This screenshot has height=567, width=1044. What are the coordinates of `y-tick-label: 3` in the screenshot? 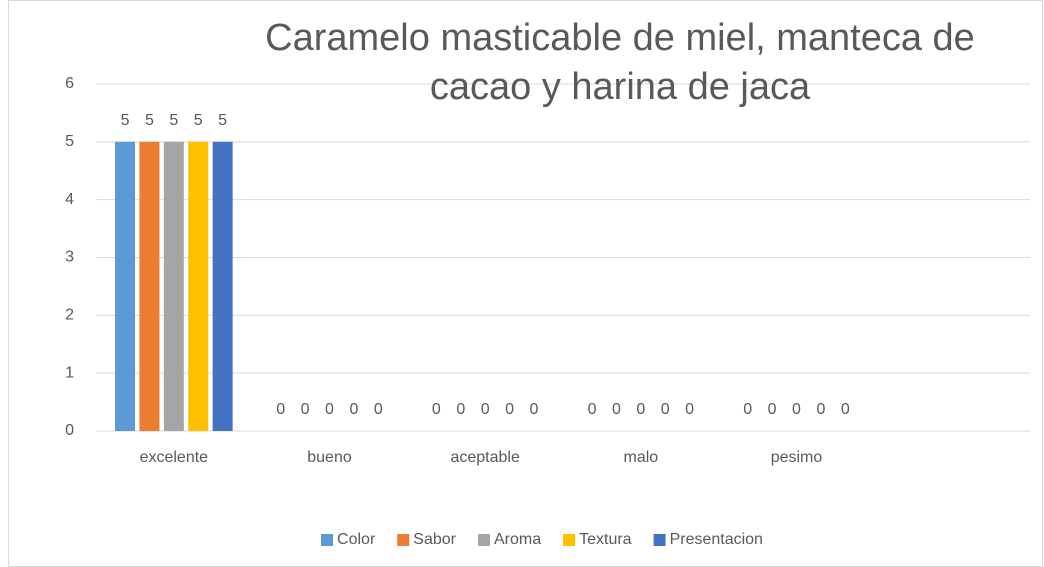 It's located at (69, 257).